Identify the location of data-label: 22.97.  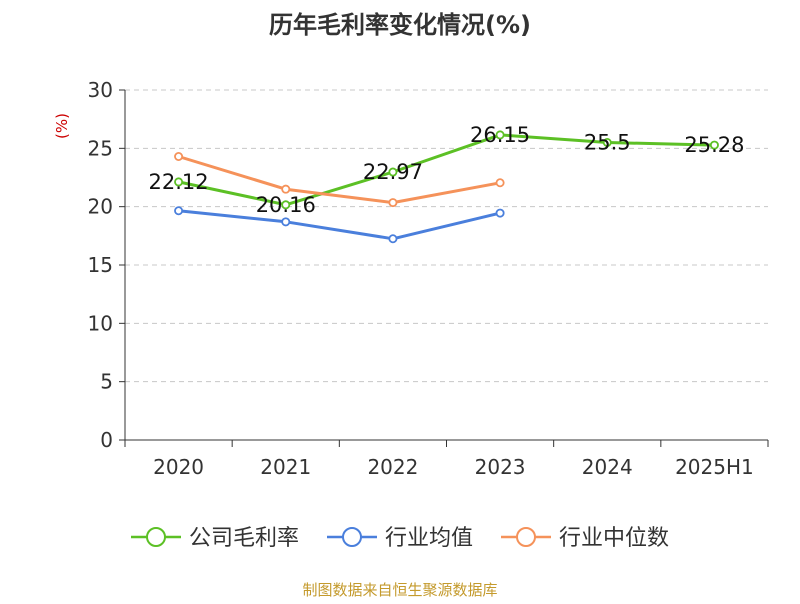
(393, 172).